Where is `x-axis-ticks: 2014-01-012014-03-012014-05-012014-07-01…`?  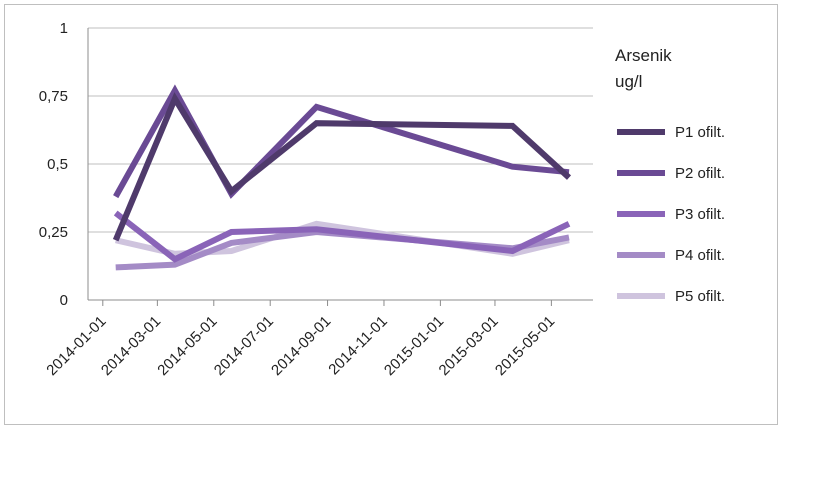
x-axis-ticks: 2014-01-012014-03-012014-05-012014-07-01… is located at coordinates (300, 339).